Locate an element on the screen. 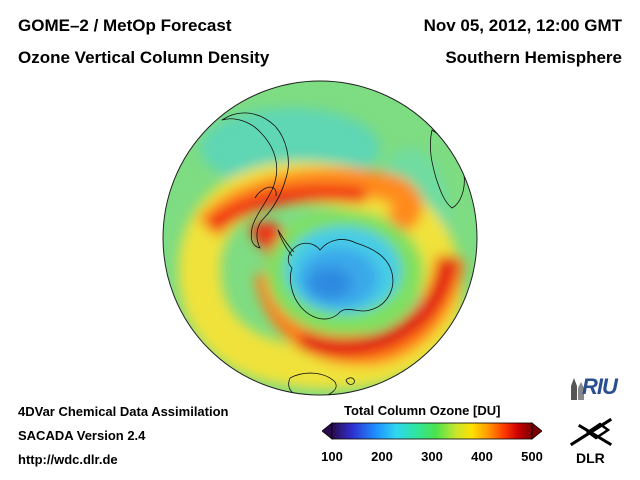  colorbar is located at coordinates (432, 431).